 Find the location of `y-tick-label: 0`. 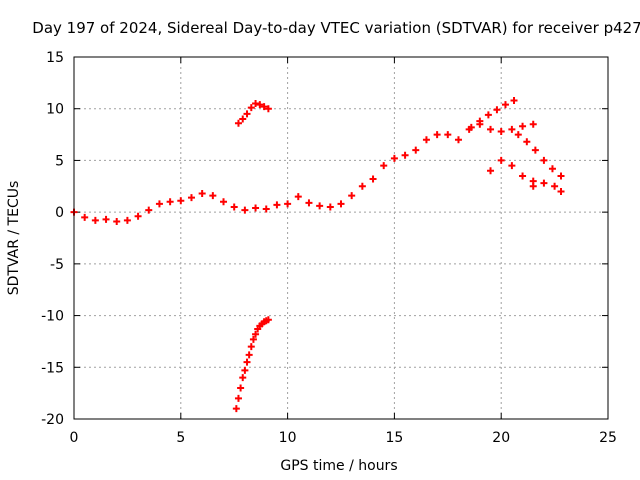

y-tick-label: 0 is located at coordinates (59, 213).